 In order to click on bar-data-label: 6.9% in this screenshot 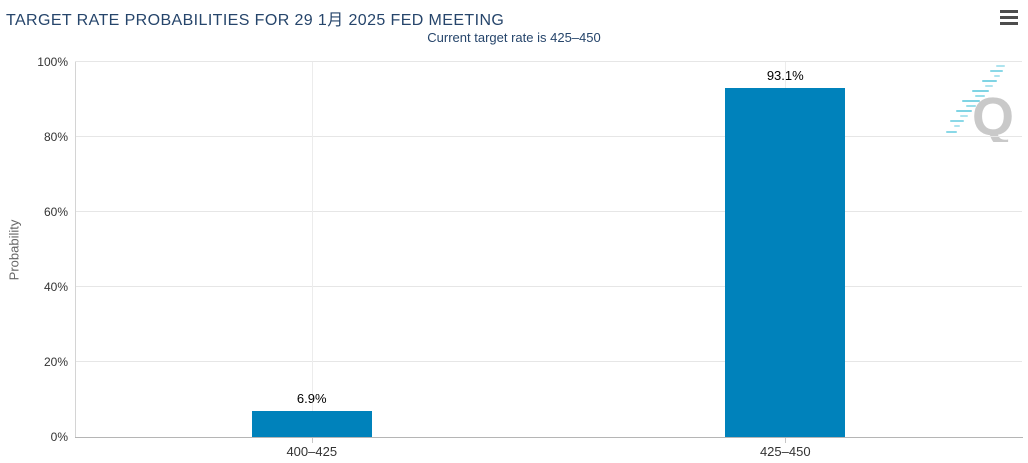, I will do `click(311, 398)`.